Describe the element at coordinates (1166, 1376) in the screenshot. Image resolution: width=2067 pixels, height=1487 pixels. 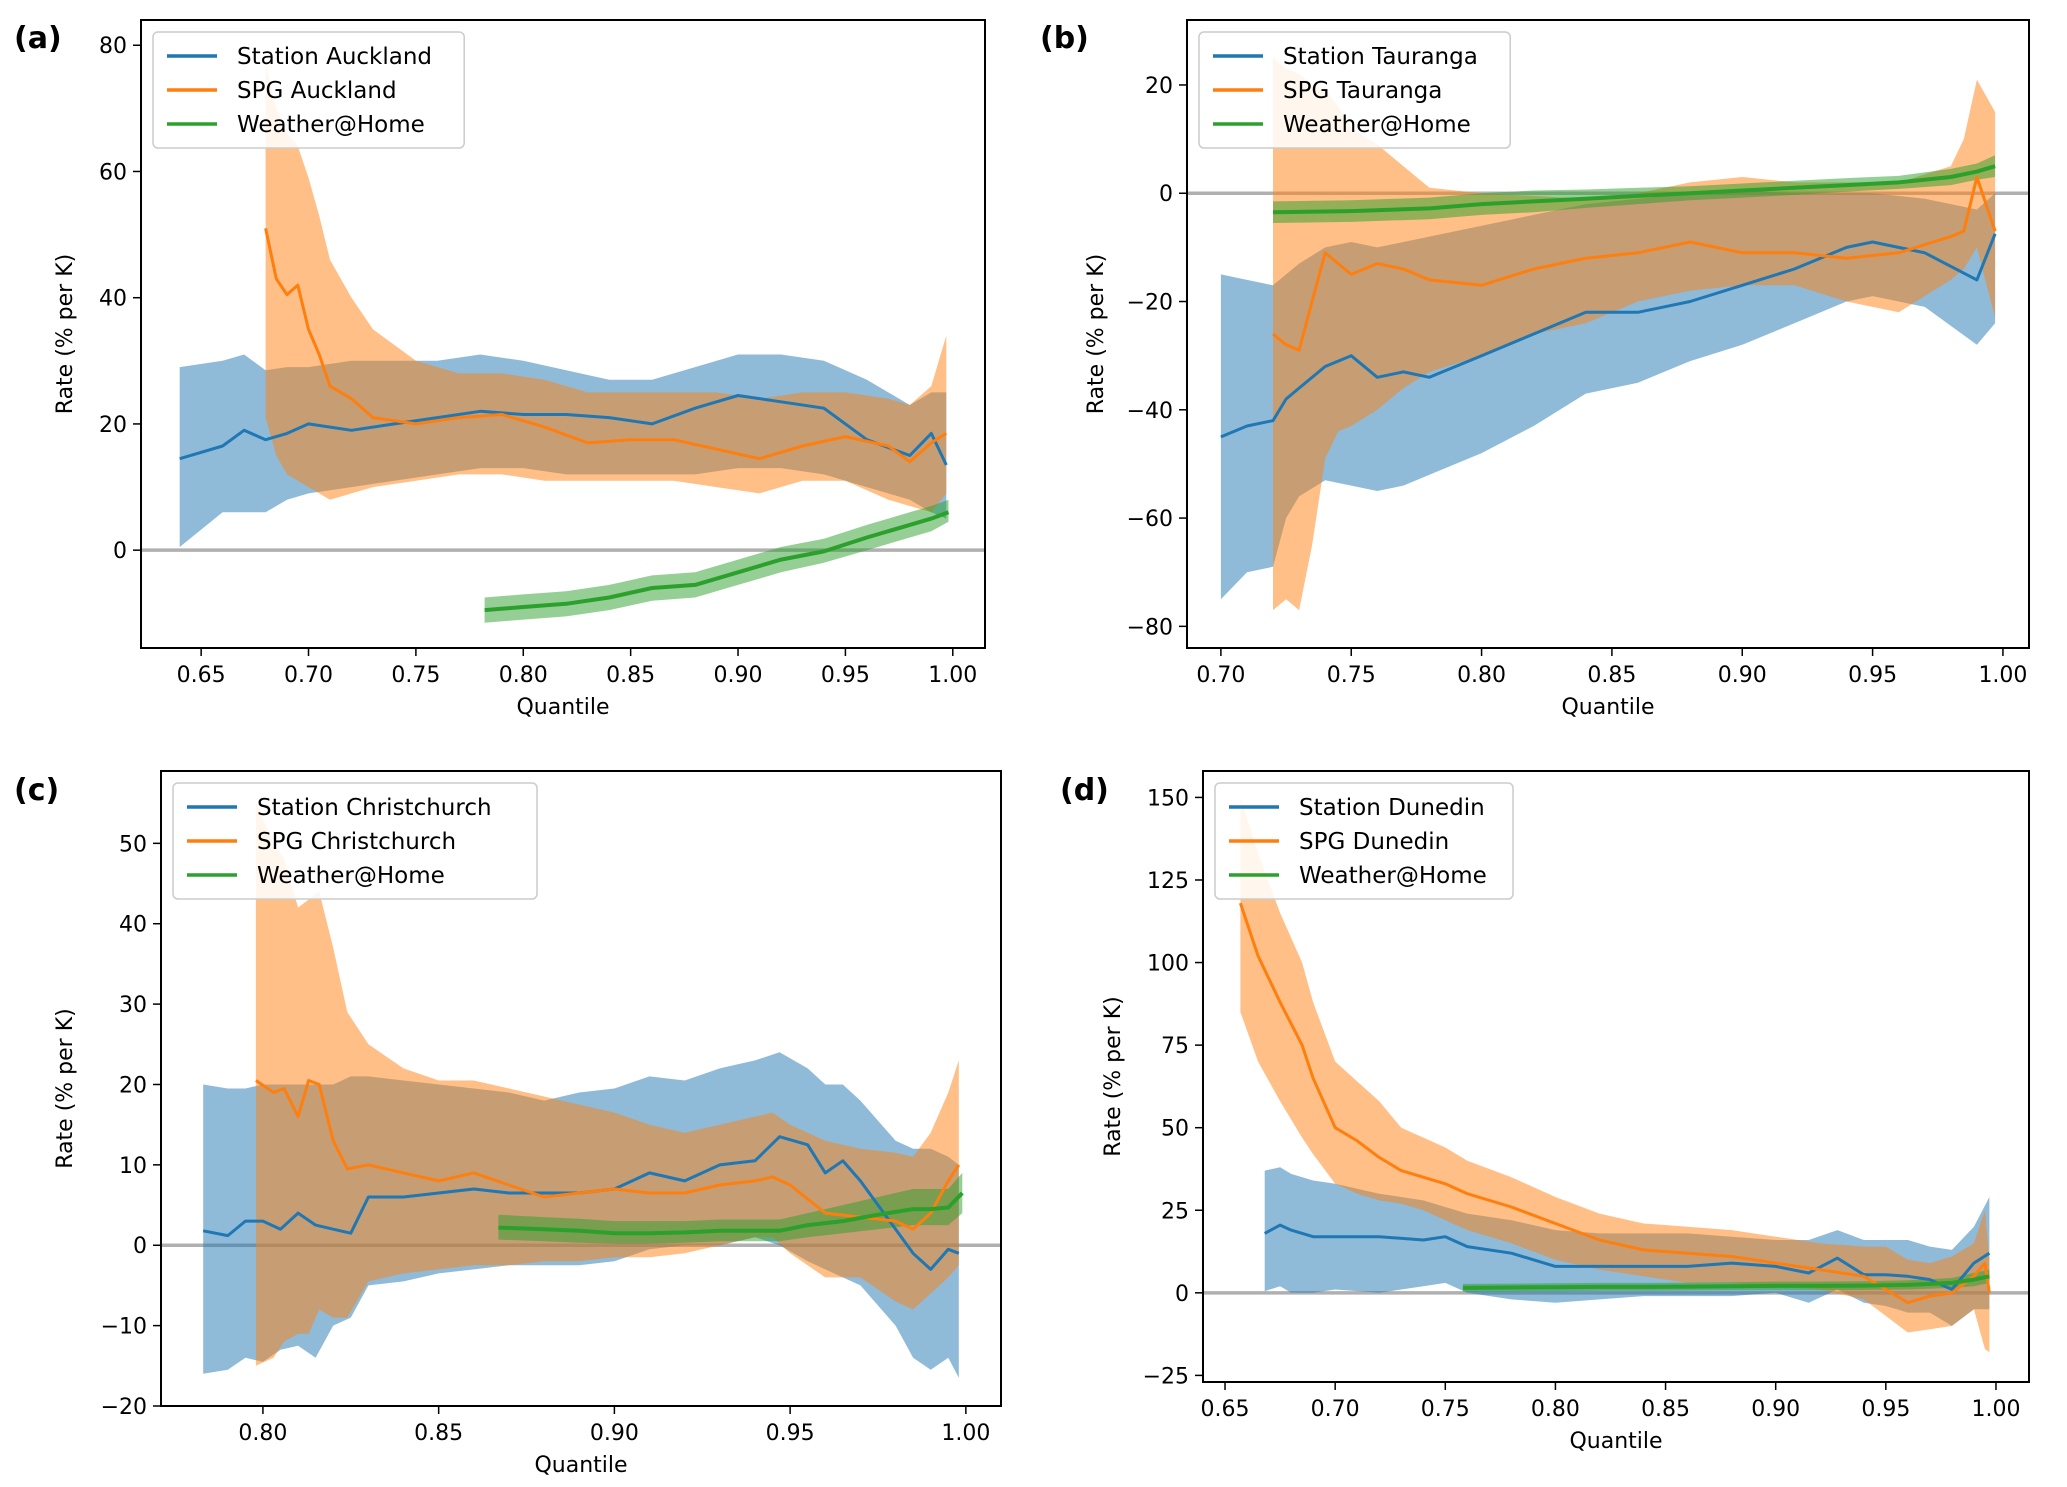
I see `y-tick-label: −25` at that location.